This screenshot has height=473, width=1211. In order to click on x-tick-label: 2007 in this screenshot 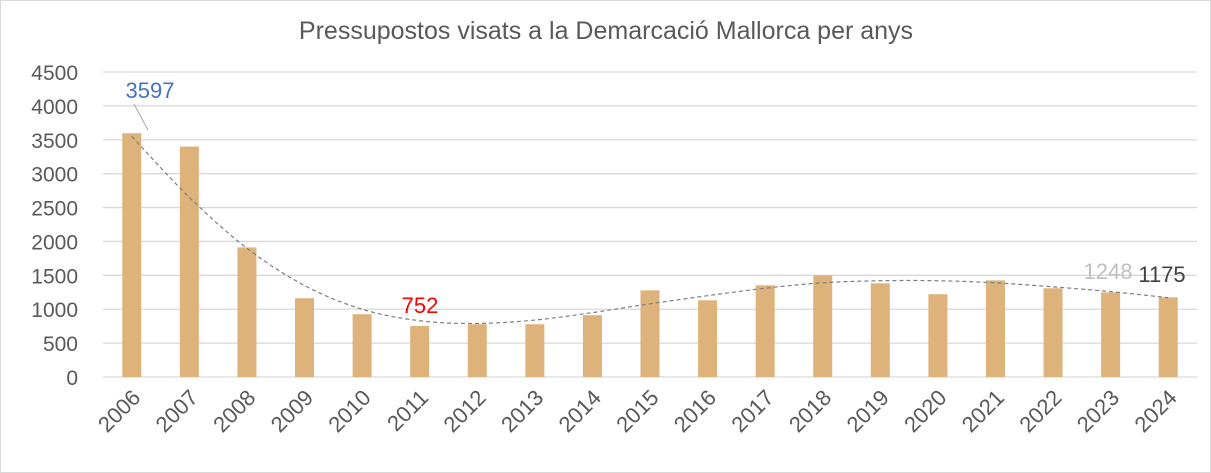, I will do `click(177, 411)`.